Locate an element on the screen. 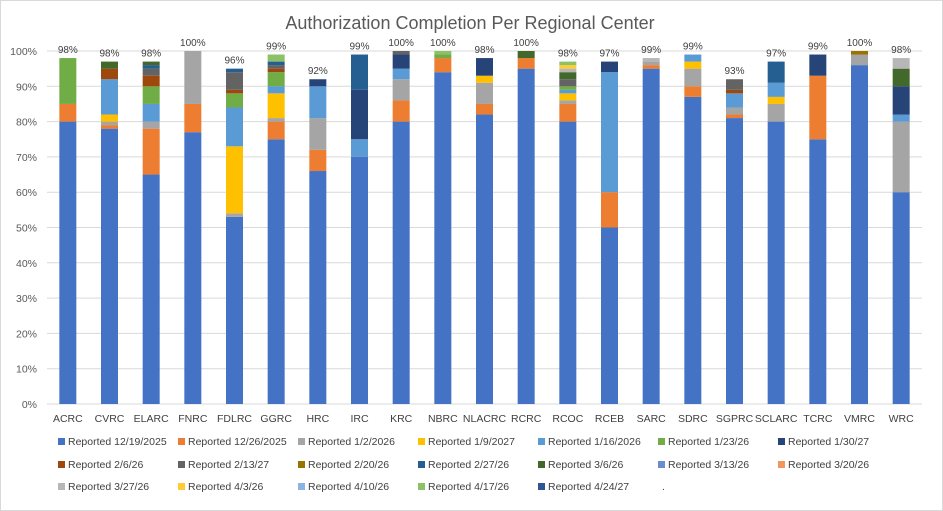 The image size is (943, 511). category-label: FDLRC is located at coordinates (234, 419).